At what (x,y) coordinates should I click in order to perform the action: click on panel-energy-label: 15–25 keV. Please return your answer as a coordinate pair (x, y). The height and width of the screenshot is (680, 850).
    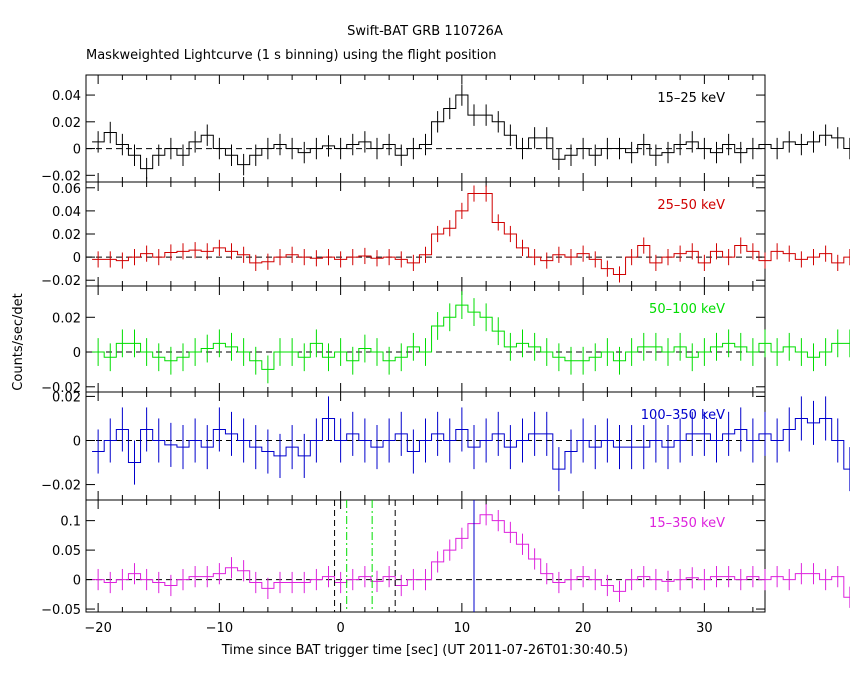
    Looking at the image, I should click on (691, 98).